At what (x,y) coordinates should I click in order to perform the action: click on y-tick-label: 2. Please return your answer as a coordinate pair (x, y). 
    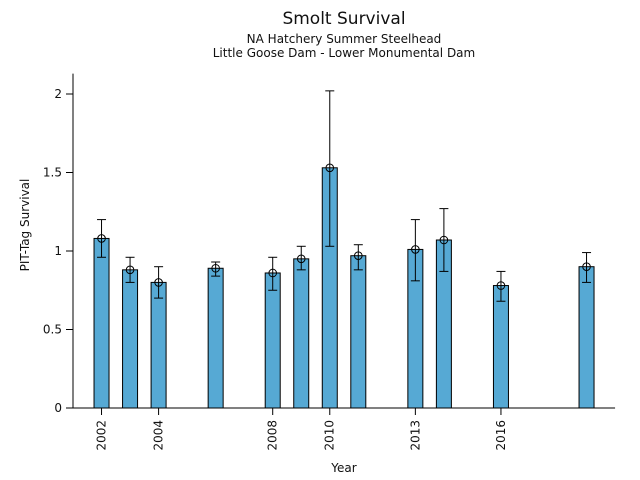
    Looking at the image, I should click on (58, 94).